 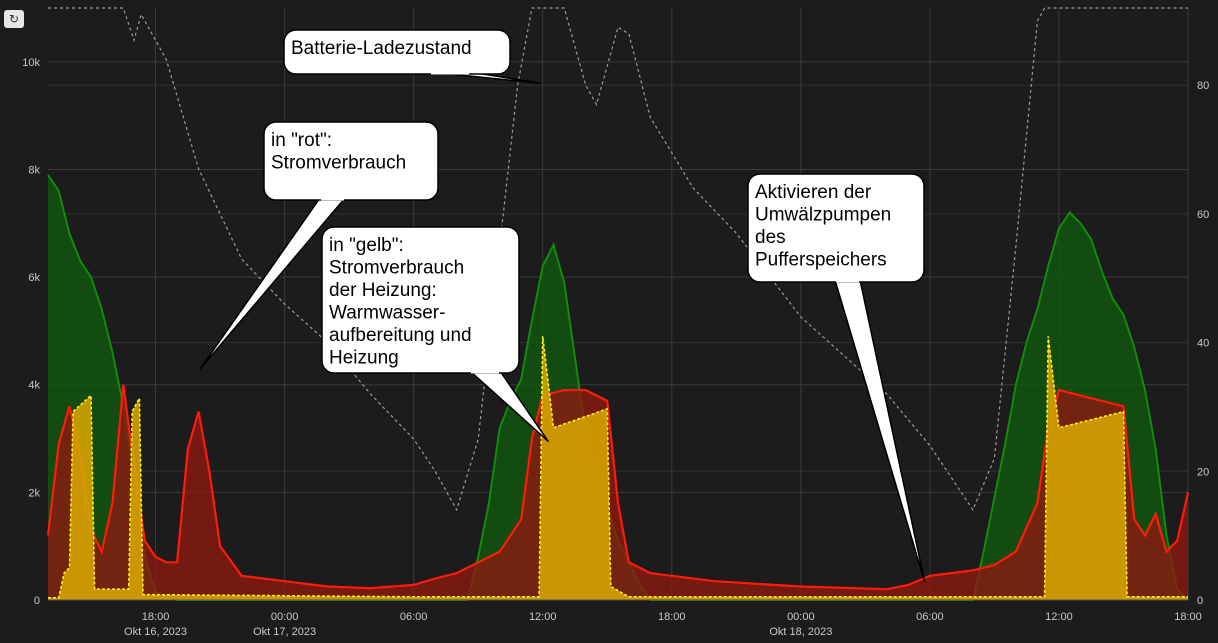 What do you see at coordinates (37, 601) in the screenshot?
I see `y-left-tick-label: 0` at bounding box center [37, 601].